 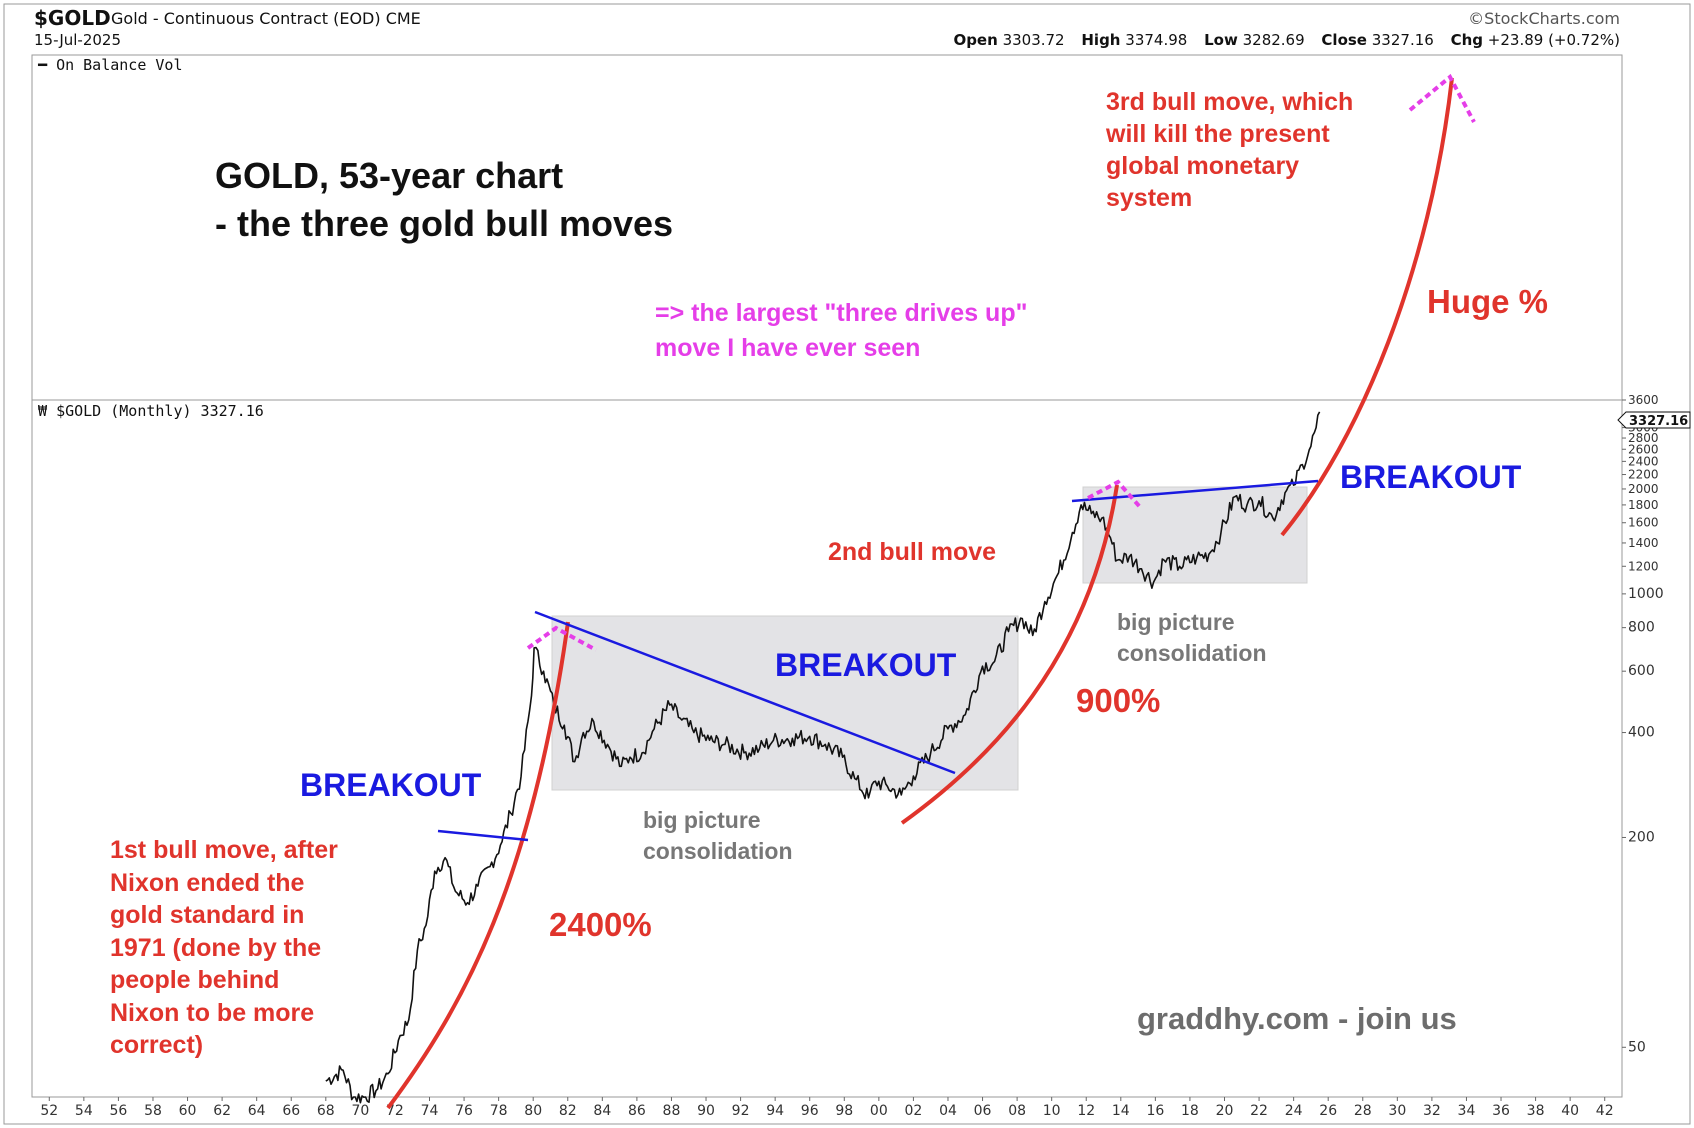 What do you see at coordinates (1397, 1111) in the screenshot?
I see `x-tick-label: 30` at bounding box center [1397, 1111].